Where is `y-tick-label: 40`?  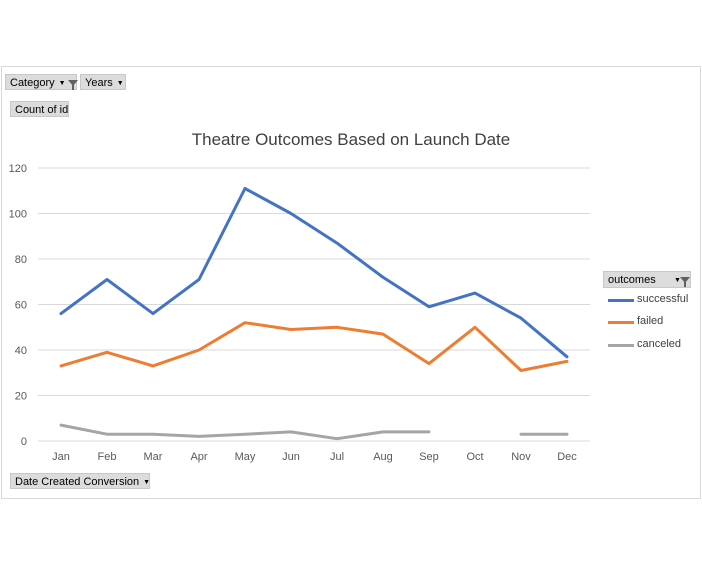
y-tick-label: 40 is located at coordinates (21, 351).